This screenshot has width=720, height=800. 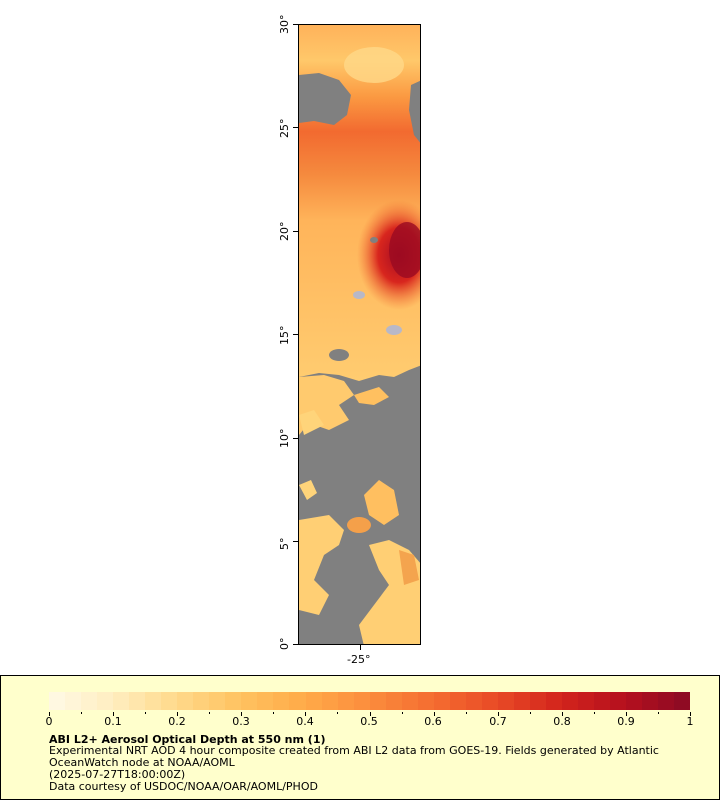 What do you see at coordinates (562, 721) in the screenshot?
I see `colorbar-label-0.8: 0.8` at bounding box center [562, 721].